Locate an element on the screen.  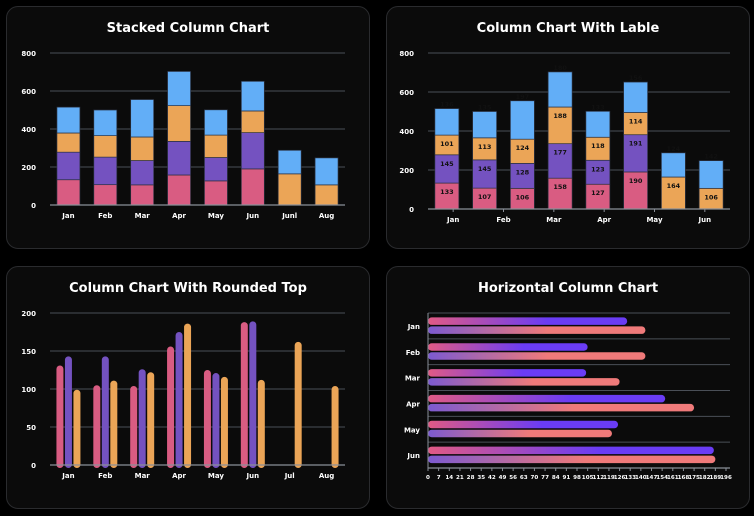
y-tick-label: 150 is located at coordinates (28, 352).